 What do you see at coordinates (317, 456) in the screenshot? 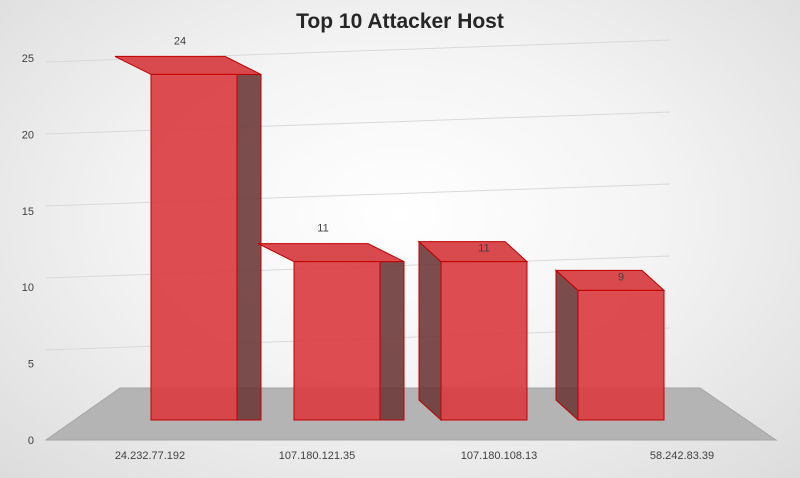
I see `x-tick-label: 107.180.121.35` at bounding box center [317, 456].